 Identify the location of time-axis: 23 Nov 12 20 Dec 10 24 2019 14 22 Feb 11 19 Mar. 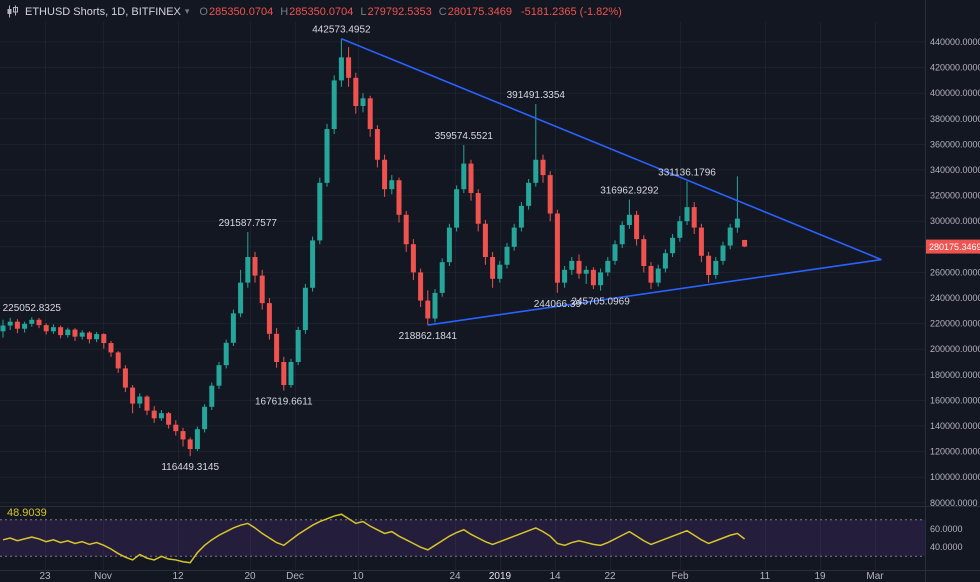
(461, 576).